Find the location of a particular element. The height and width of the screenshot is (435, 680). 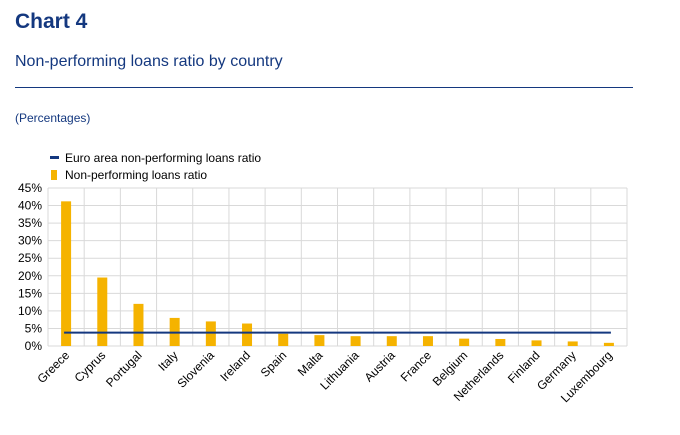

legend-item-bar: Non-performing loans ratio is located at coordinates (154, 174).